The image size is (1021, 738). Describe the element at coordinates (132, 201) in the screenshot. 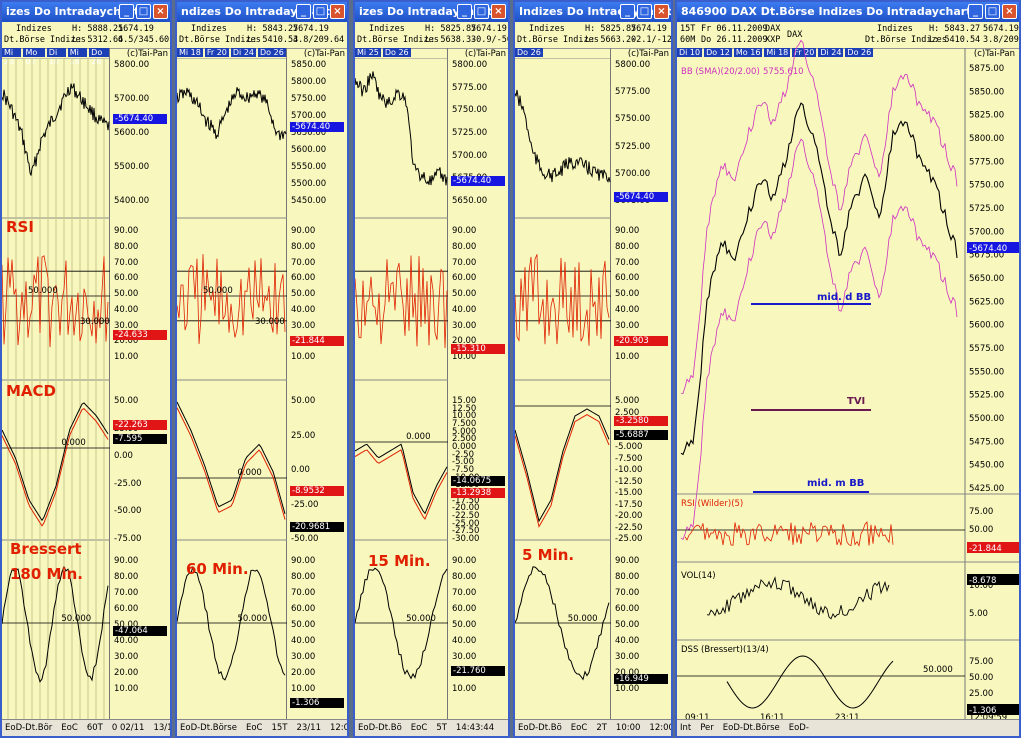

I see `axis-tick: 5400.00` at that location.